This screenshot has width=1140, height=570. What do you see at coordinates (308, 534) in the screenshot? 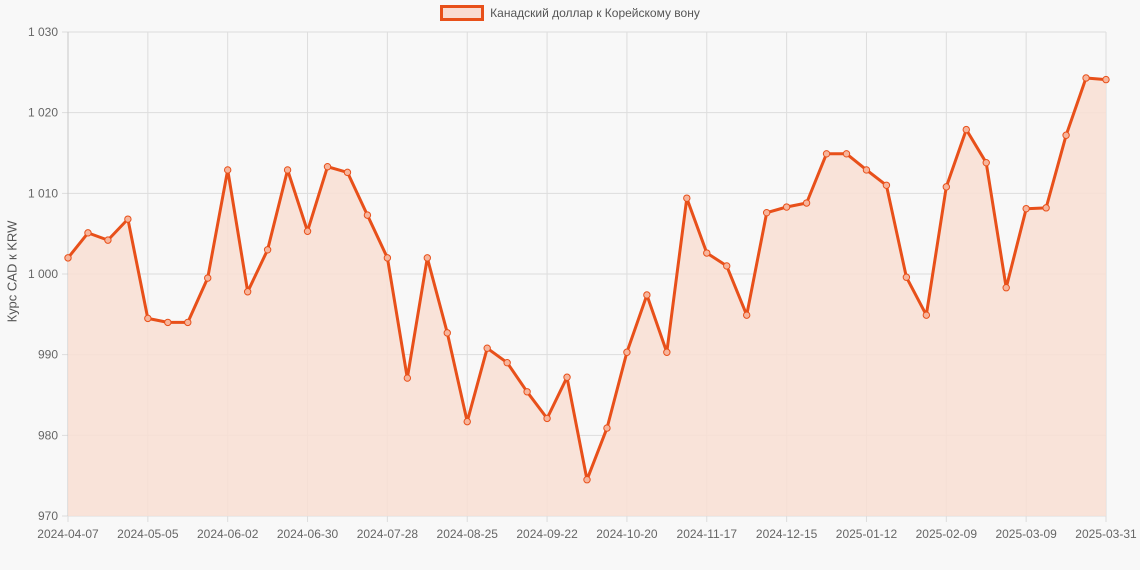
I see `x-tick-label: 2024-06-30` at bounding box center [308, 534].